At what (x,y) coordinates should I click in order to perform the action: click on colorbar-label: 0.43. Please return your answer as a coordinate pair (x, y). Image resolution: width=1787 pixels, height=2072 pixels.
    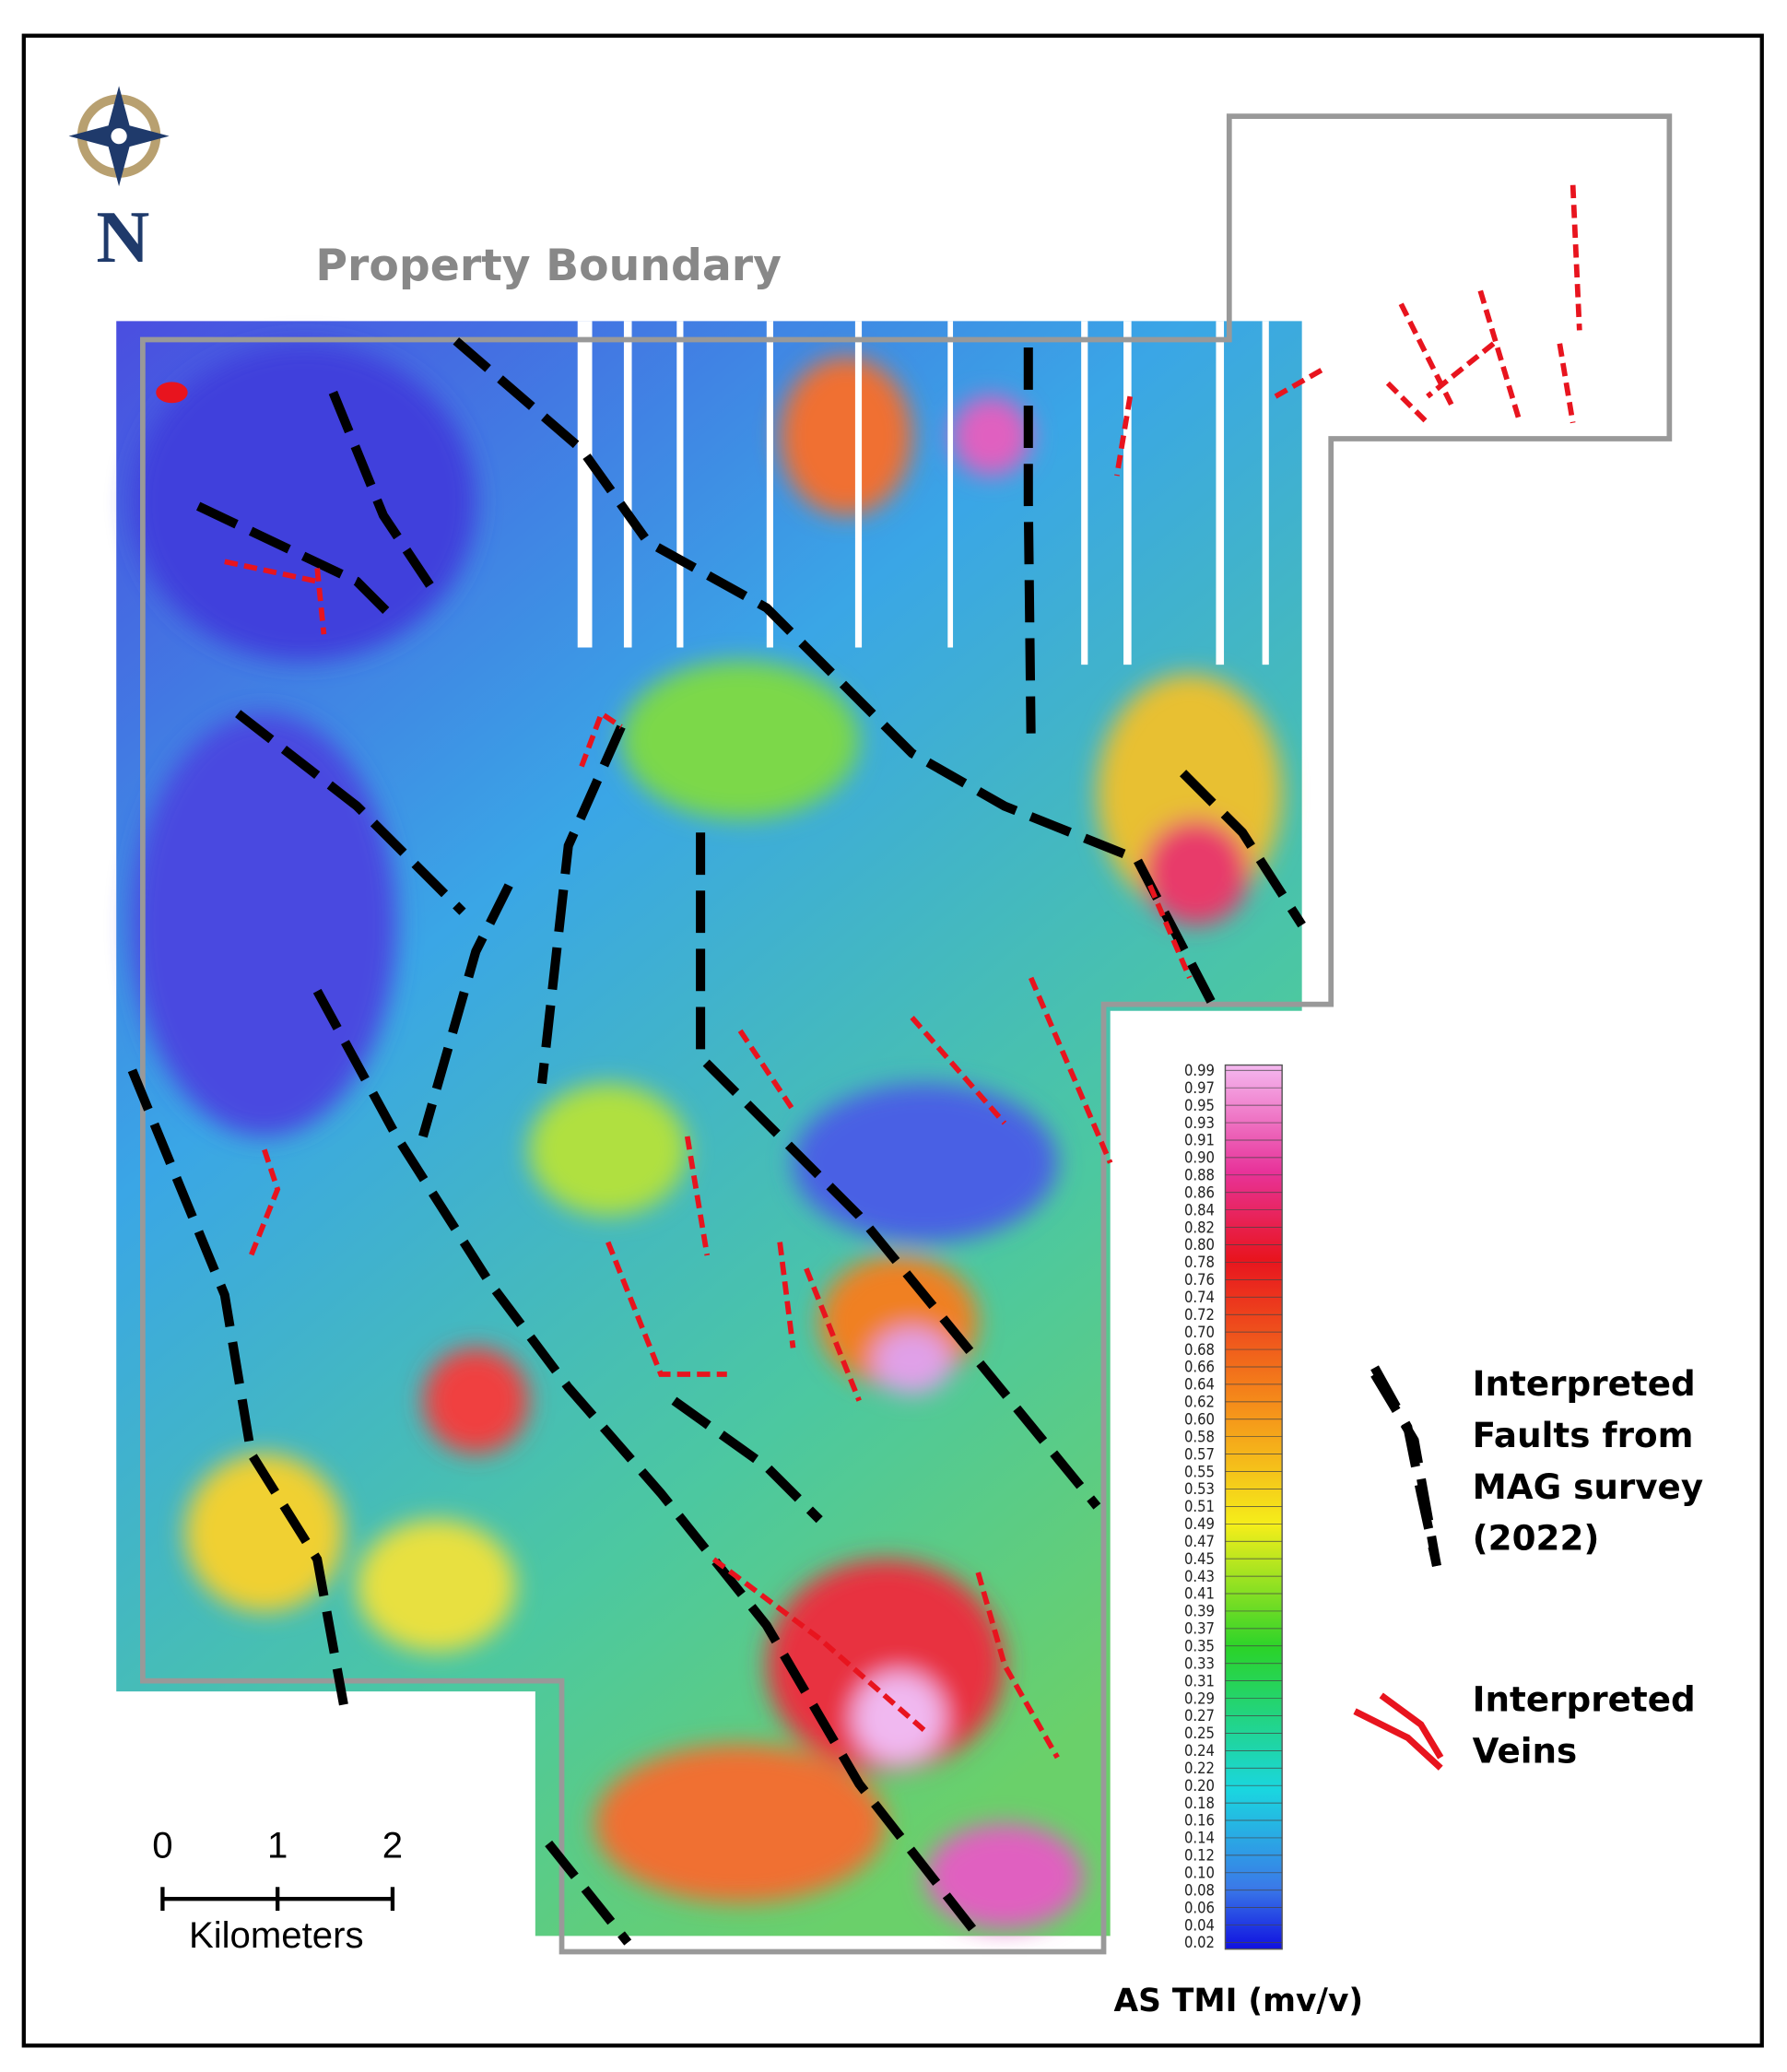
    Looking at the image, I should click on (1199, 1577).